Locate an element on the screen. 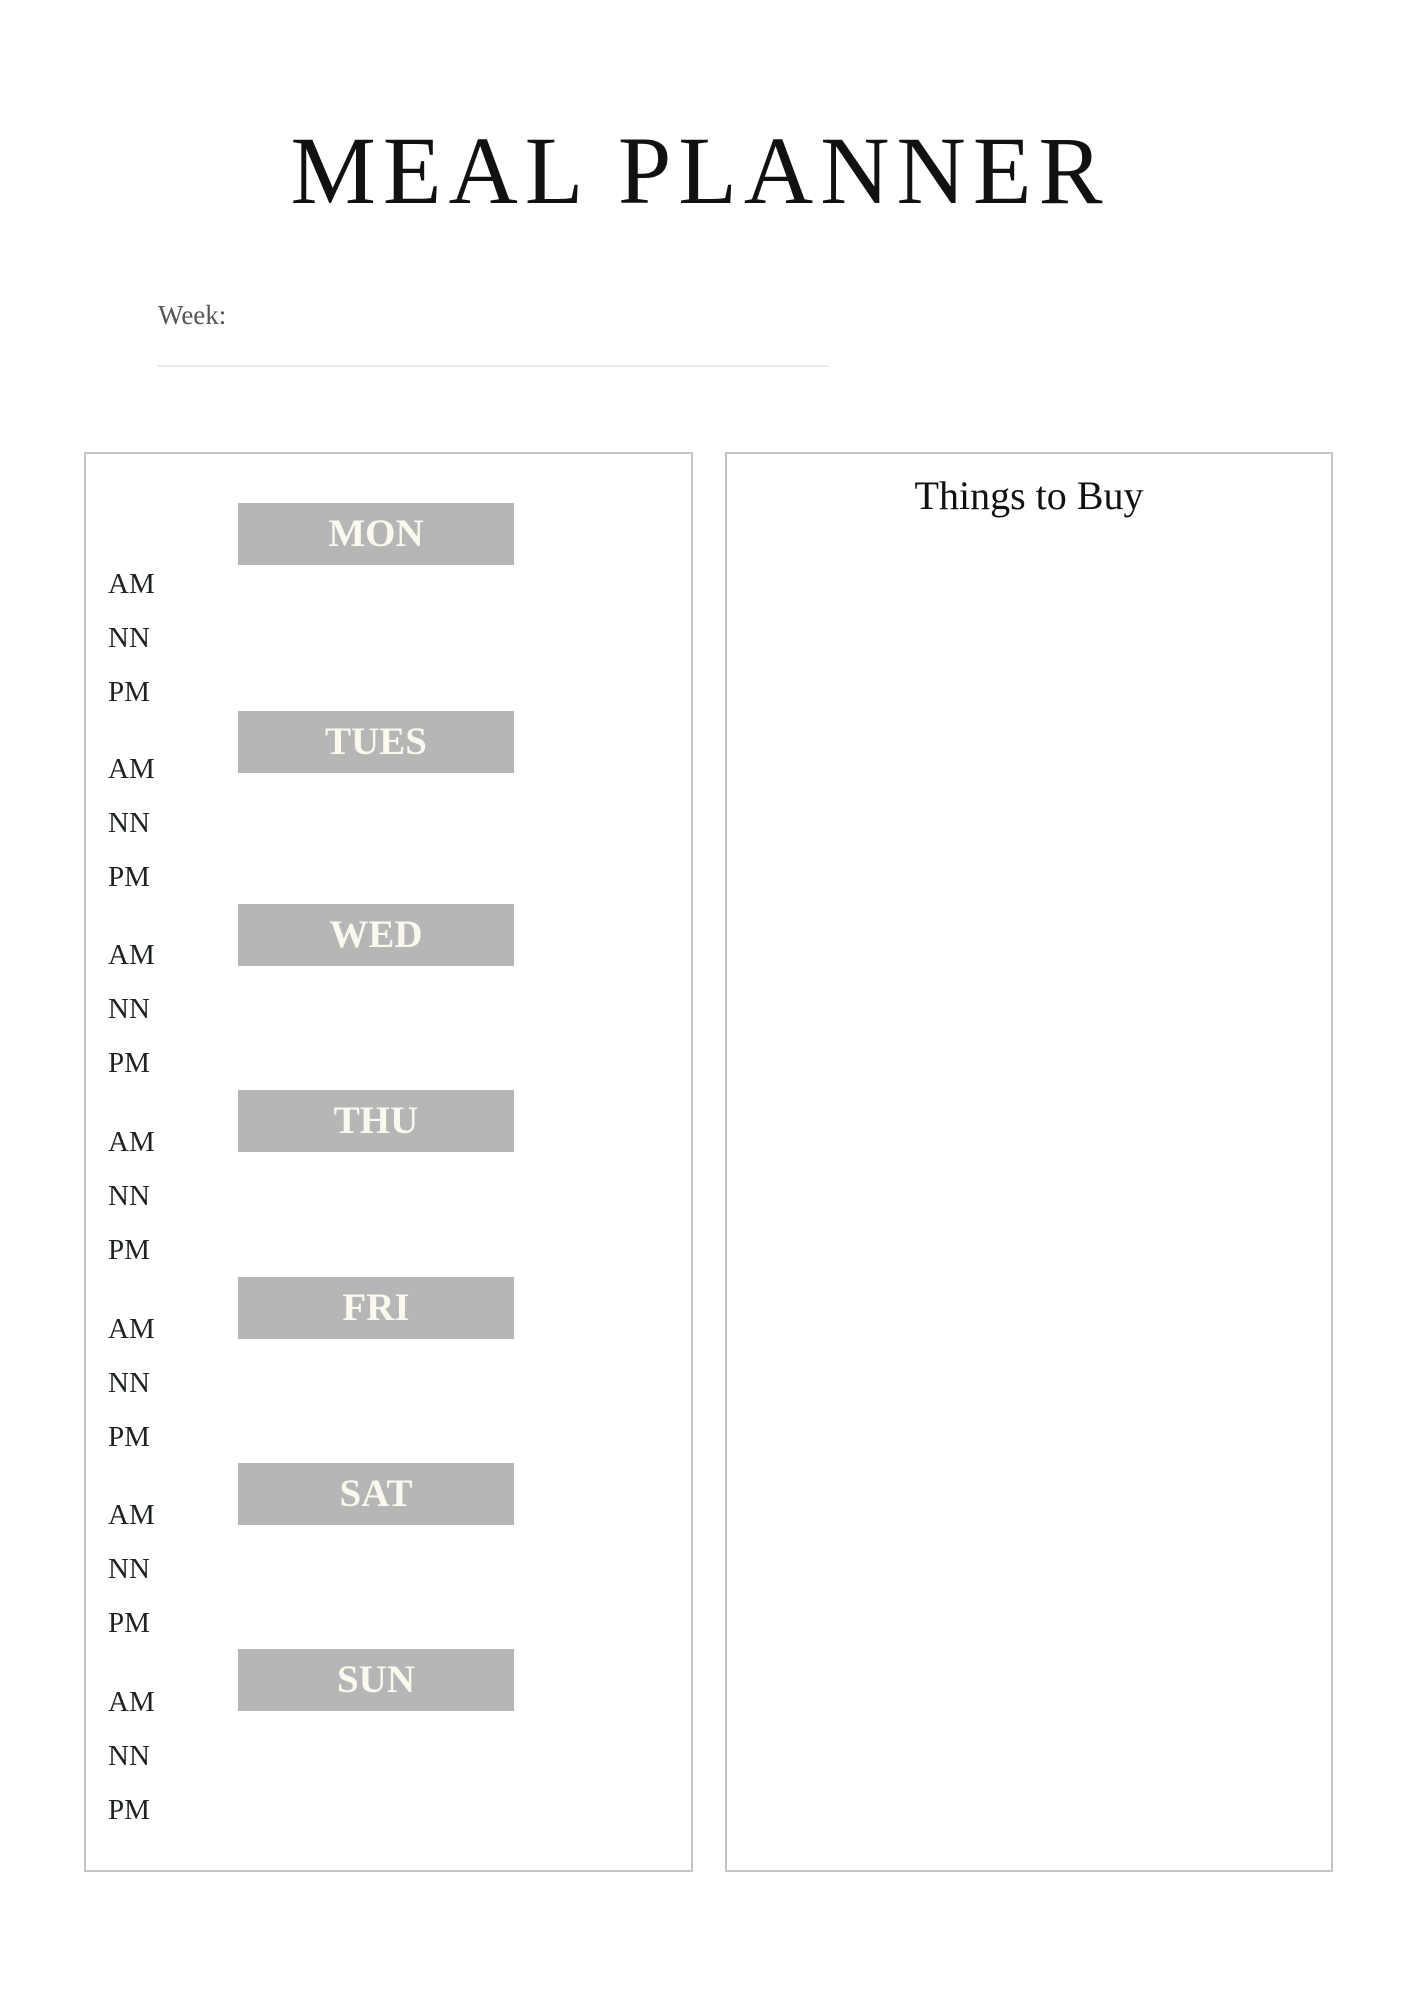 The image size is (1414, 2000). things-to-buy-title: Things to Buy is located at coordinates (1029, 495).